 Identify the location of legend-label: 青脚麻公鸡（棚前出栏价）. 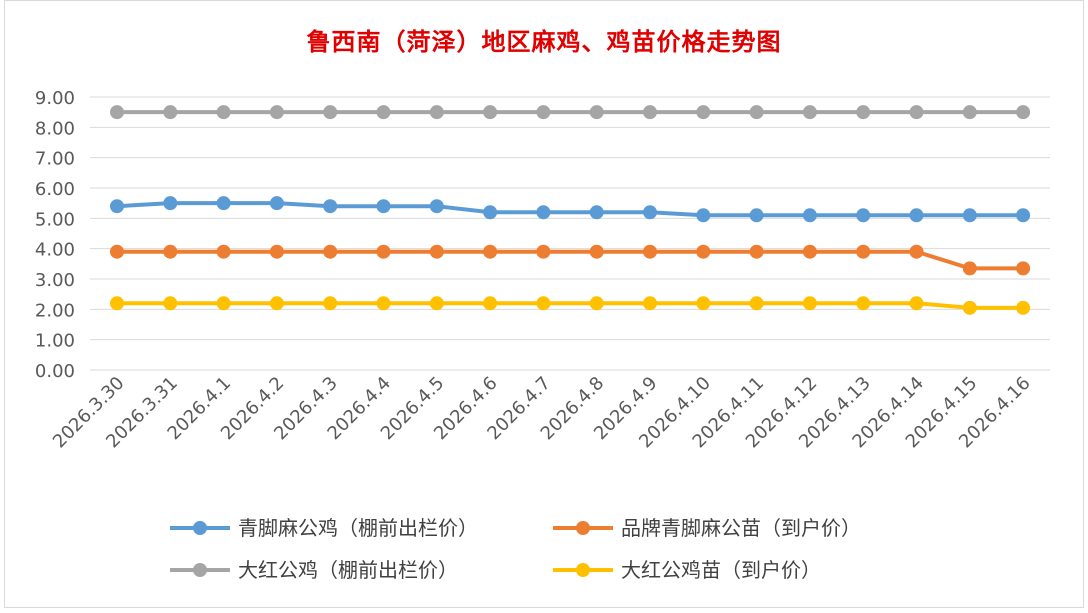
(358, 528).